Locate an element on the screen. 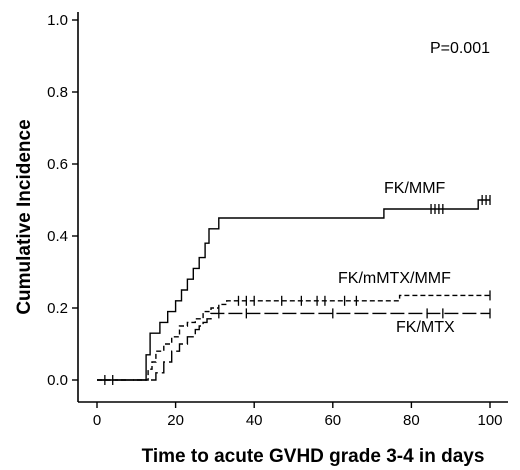  series-label-fk-mtx: FK/MTX is located at coordinates (425, 327).